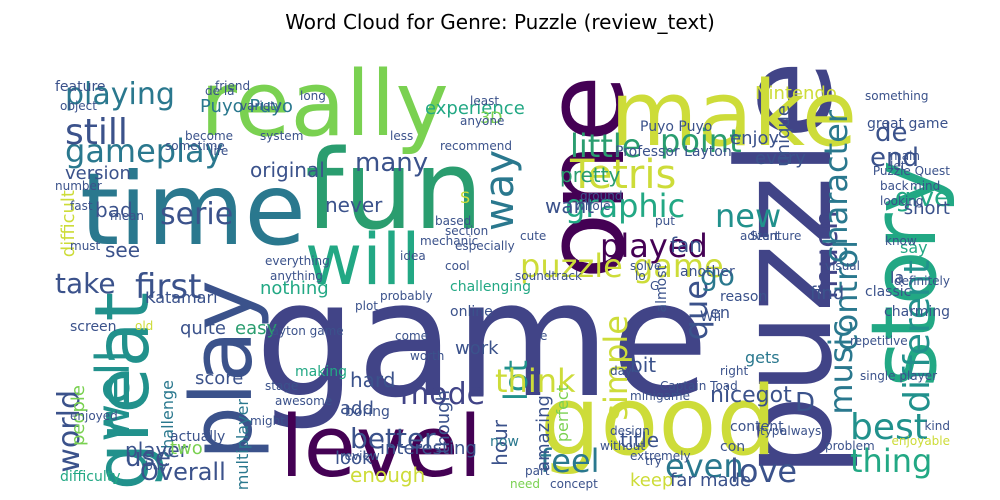 Image resolution: width=1000 pixels, height=500 pixels. Describe the element at coordinates (888, 292) in the screenshot. I see `word-cloud-word: classic` at that location.